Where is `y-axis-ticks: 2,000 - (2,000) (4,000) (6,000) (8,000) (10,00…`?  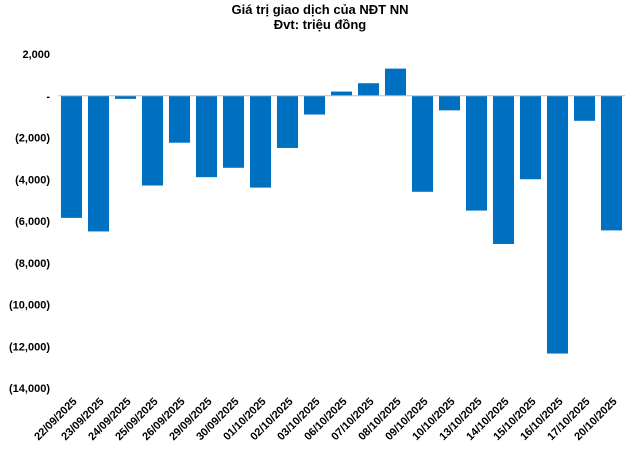
y-axis-ticks: 2,000 - (2,000) (4,000) (6,000) (8,000) (10,00… is located at coordinates (29, 222).